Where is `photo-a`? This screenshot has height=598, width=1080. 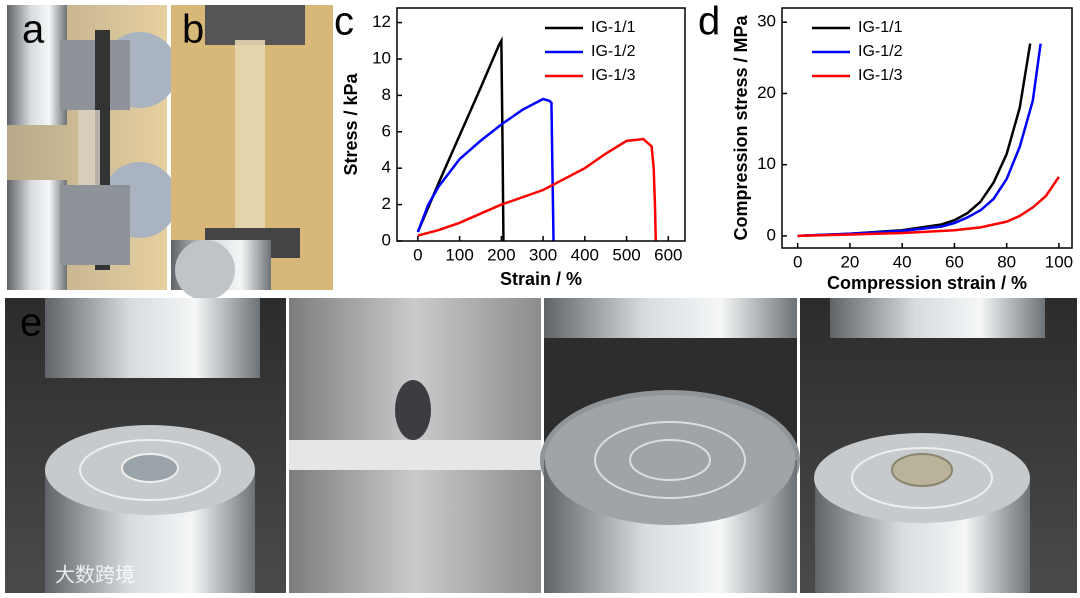 photo-a is located at coordinates (92, 147).